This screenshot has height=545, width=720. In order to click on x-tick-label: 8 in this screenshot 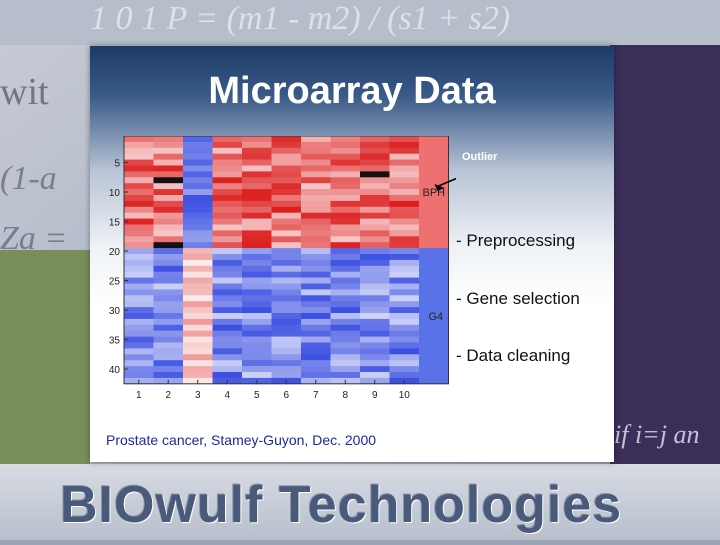, I will do `click(345, 395)`.